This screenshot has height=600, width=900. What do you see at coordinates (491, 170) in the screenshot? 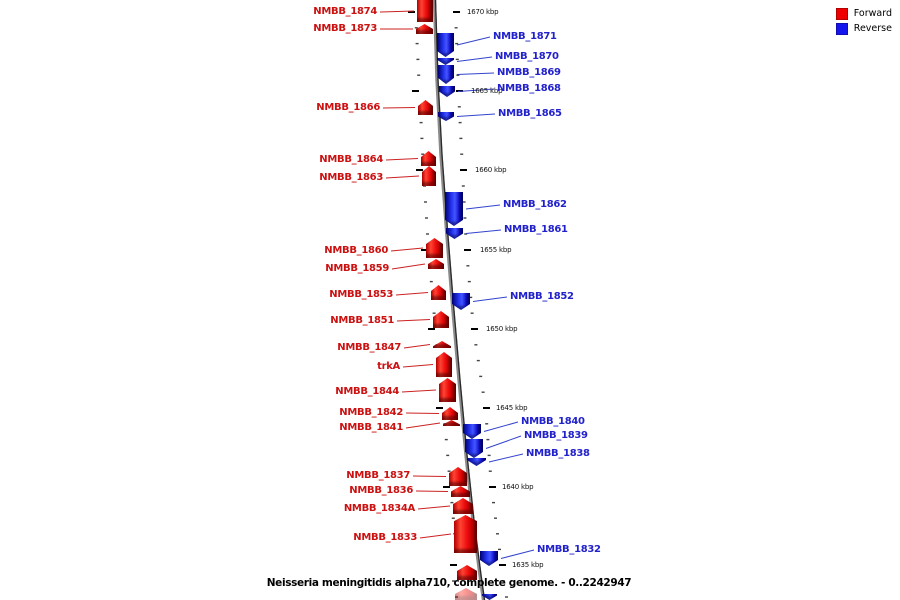
I see `ruler-tick-label: 1660 kbp` at bounding box center [491, 170].